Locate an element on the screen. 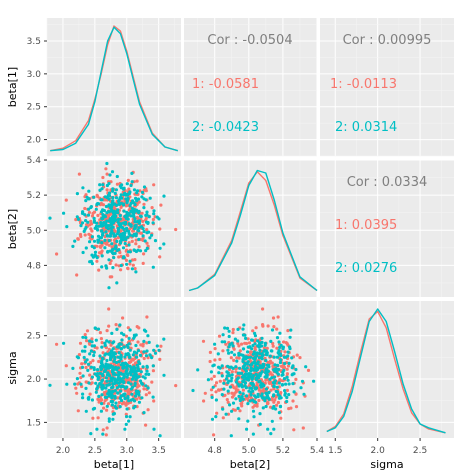 The image size is (474, 474). panel-beta1-beta1 is located at coordinates (114, 87).